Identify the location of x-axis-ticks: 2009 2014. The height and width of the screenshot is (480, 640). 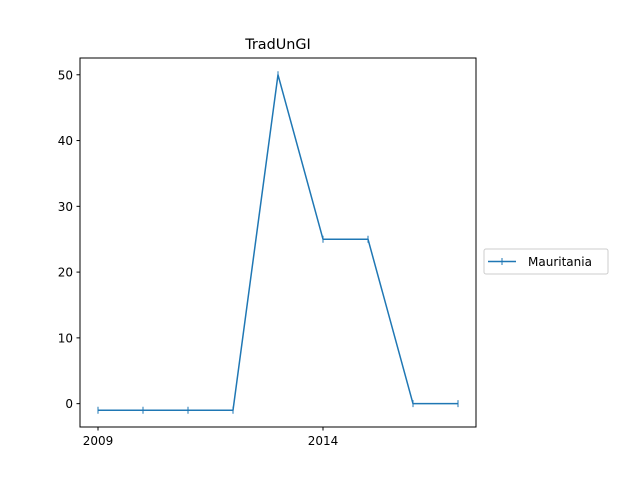
(211, 437).